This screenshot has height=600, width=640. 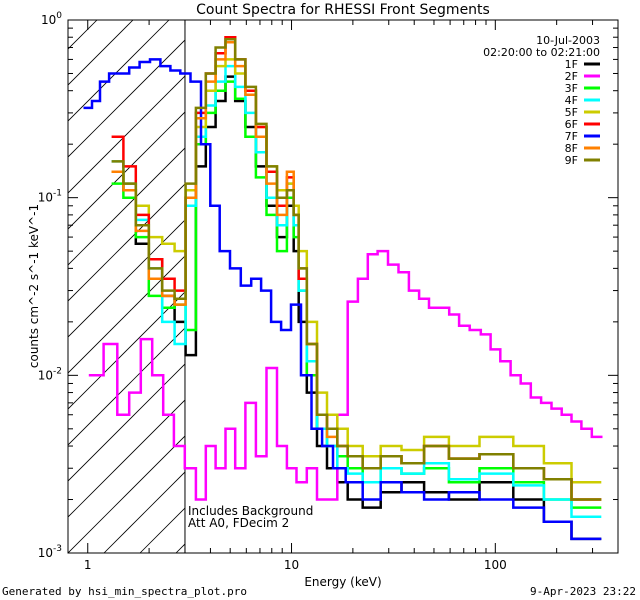 What do you see at coordinates (568, 40) in the screenshot?
I see `date-label: 10-Jul-2003` at bounding box center [568, 40].